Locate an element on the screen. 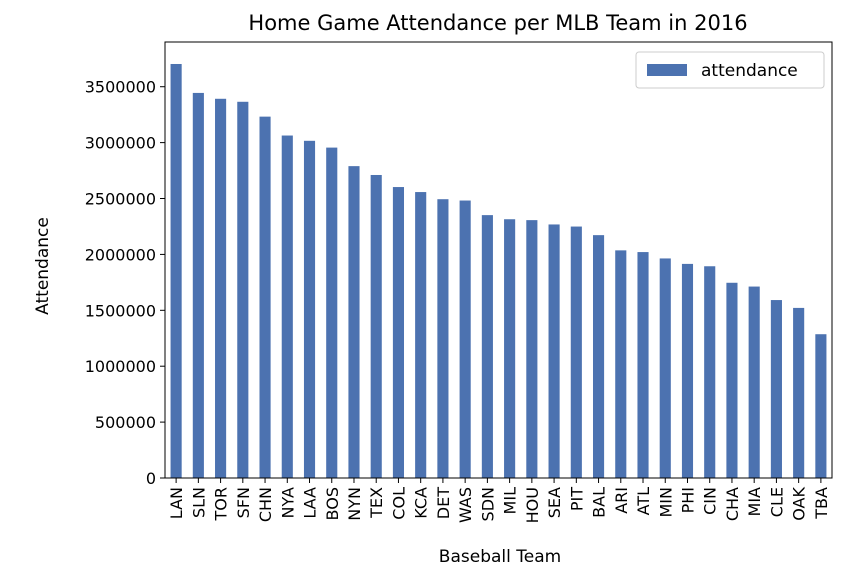 The image size is (852, 576). y-tick-label: 1000000 is located at coordinates (120, 366).